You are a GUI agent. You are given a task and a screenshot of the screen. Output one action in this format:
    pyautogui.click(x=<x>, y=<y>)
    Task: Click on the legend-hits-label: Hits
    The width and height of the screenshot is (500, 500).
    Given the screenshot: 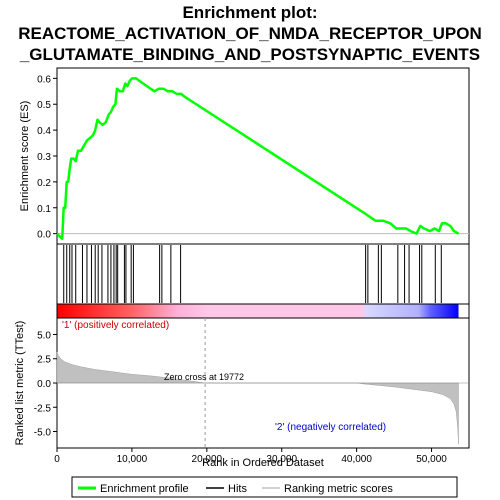 What is the action you would take?
    pyautogui.click(x=237, y=489)
    